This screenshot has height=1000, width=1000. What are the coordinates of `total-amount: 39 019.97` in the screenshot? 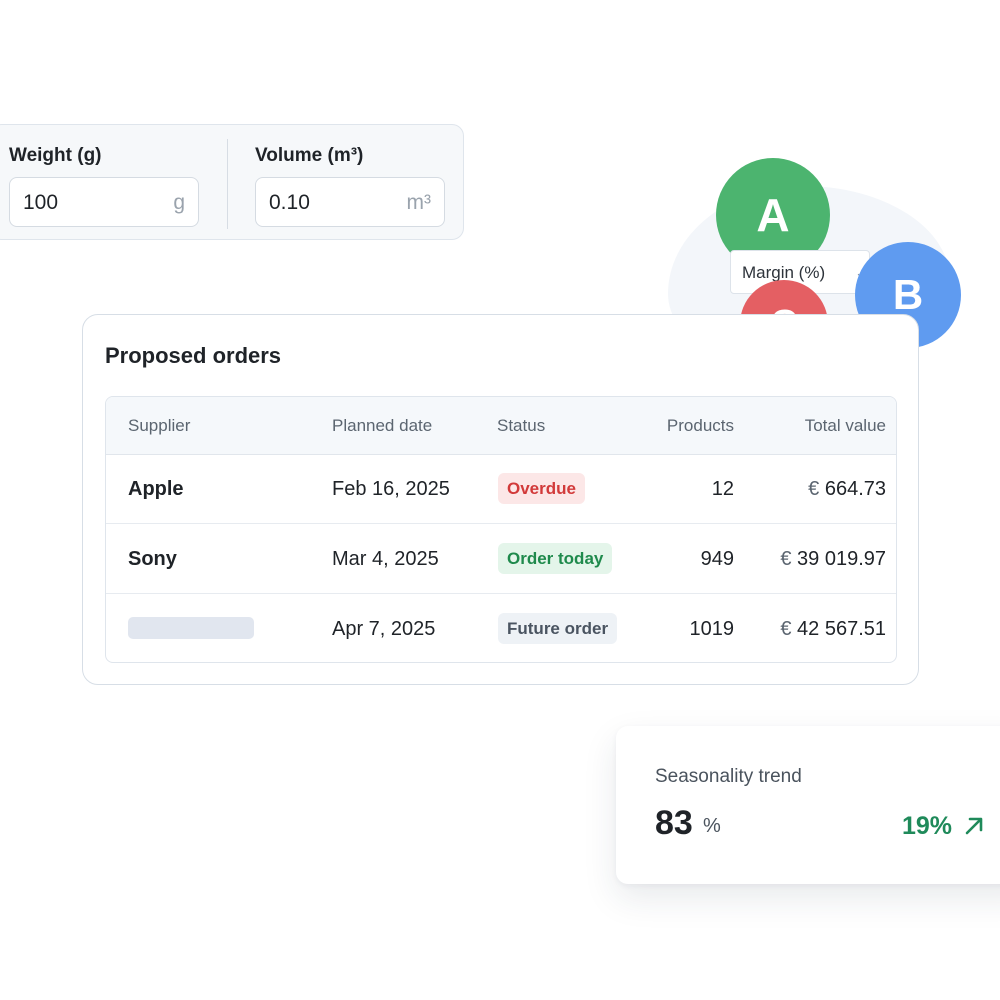 It's located at (841, 559).